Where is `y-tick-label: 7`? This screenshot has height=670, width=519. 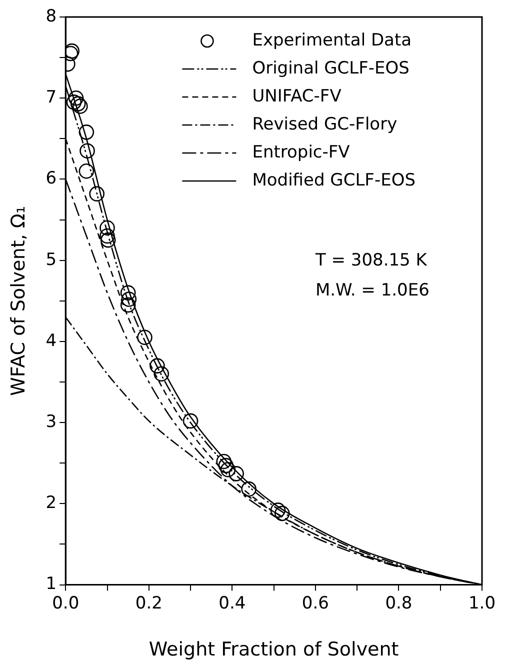 y-tick-label: 7 is located at coordinates (51, 98).